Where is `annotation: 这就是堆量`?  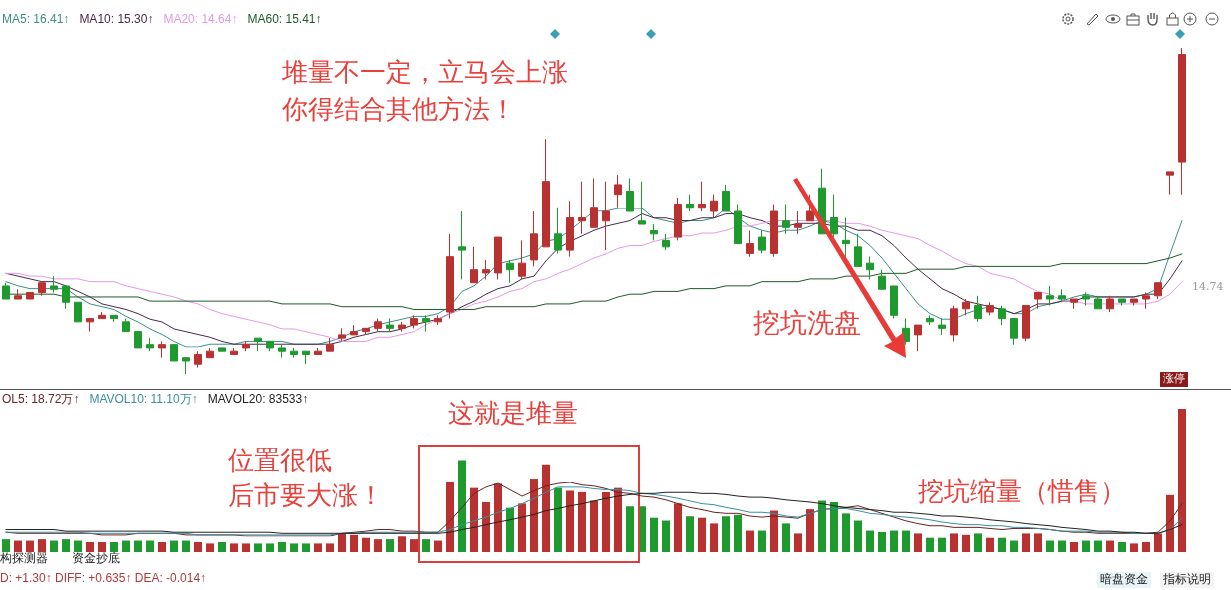
annotation: 这就是堆量 is located at coordinates (513, 413).